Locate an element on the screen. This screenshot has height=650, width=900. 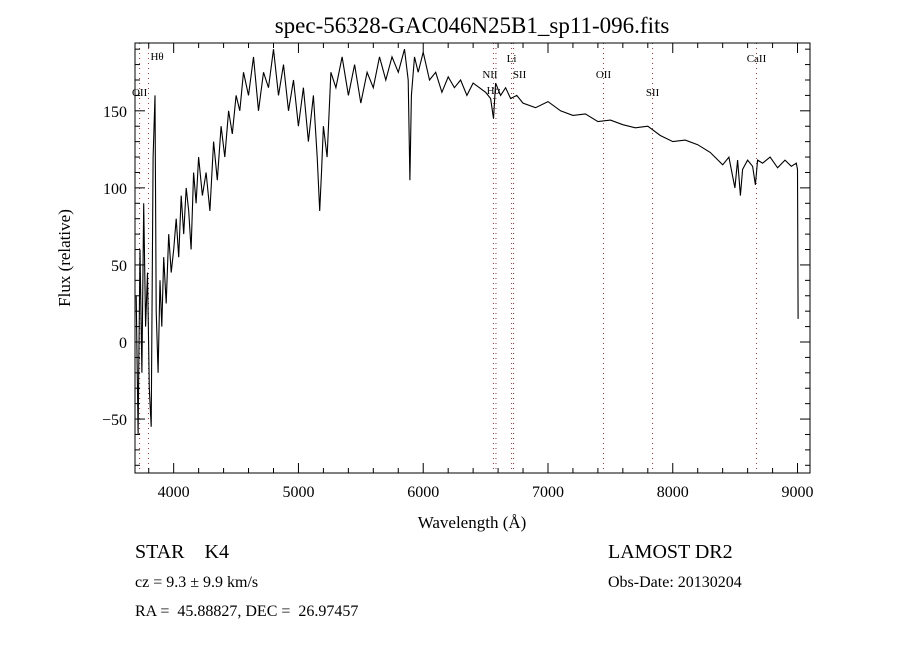
x-tick-labels: 4000 5000 6000 7000 8000 9000 is located at coordinates (486, 492).